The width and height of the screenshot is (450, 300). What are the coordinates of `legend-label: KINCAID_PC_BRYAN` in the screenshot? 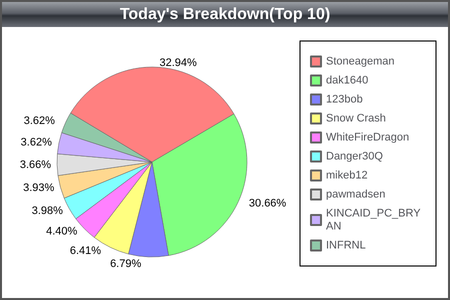 It's located at (374, 220).